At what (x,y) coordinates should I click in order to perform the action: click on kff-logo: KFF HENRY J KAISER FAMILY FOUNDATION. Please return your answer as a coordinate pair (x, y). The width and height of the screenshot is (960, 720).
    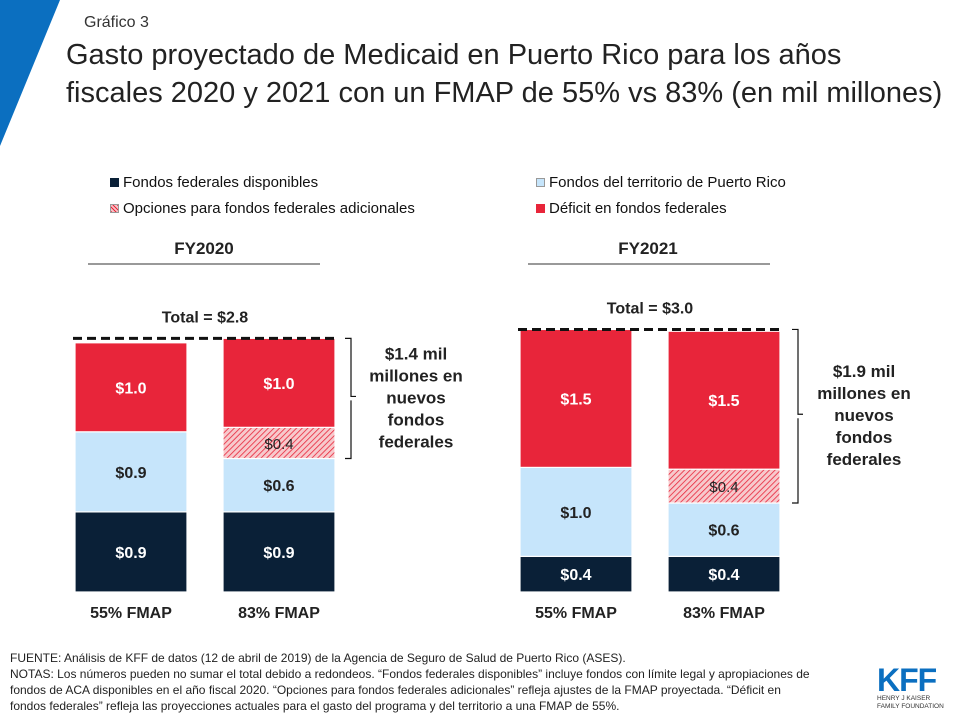
    Looking at the image, I should click on (910, 686).